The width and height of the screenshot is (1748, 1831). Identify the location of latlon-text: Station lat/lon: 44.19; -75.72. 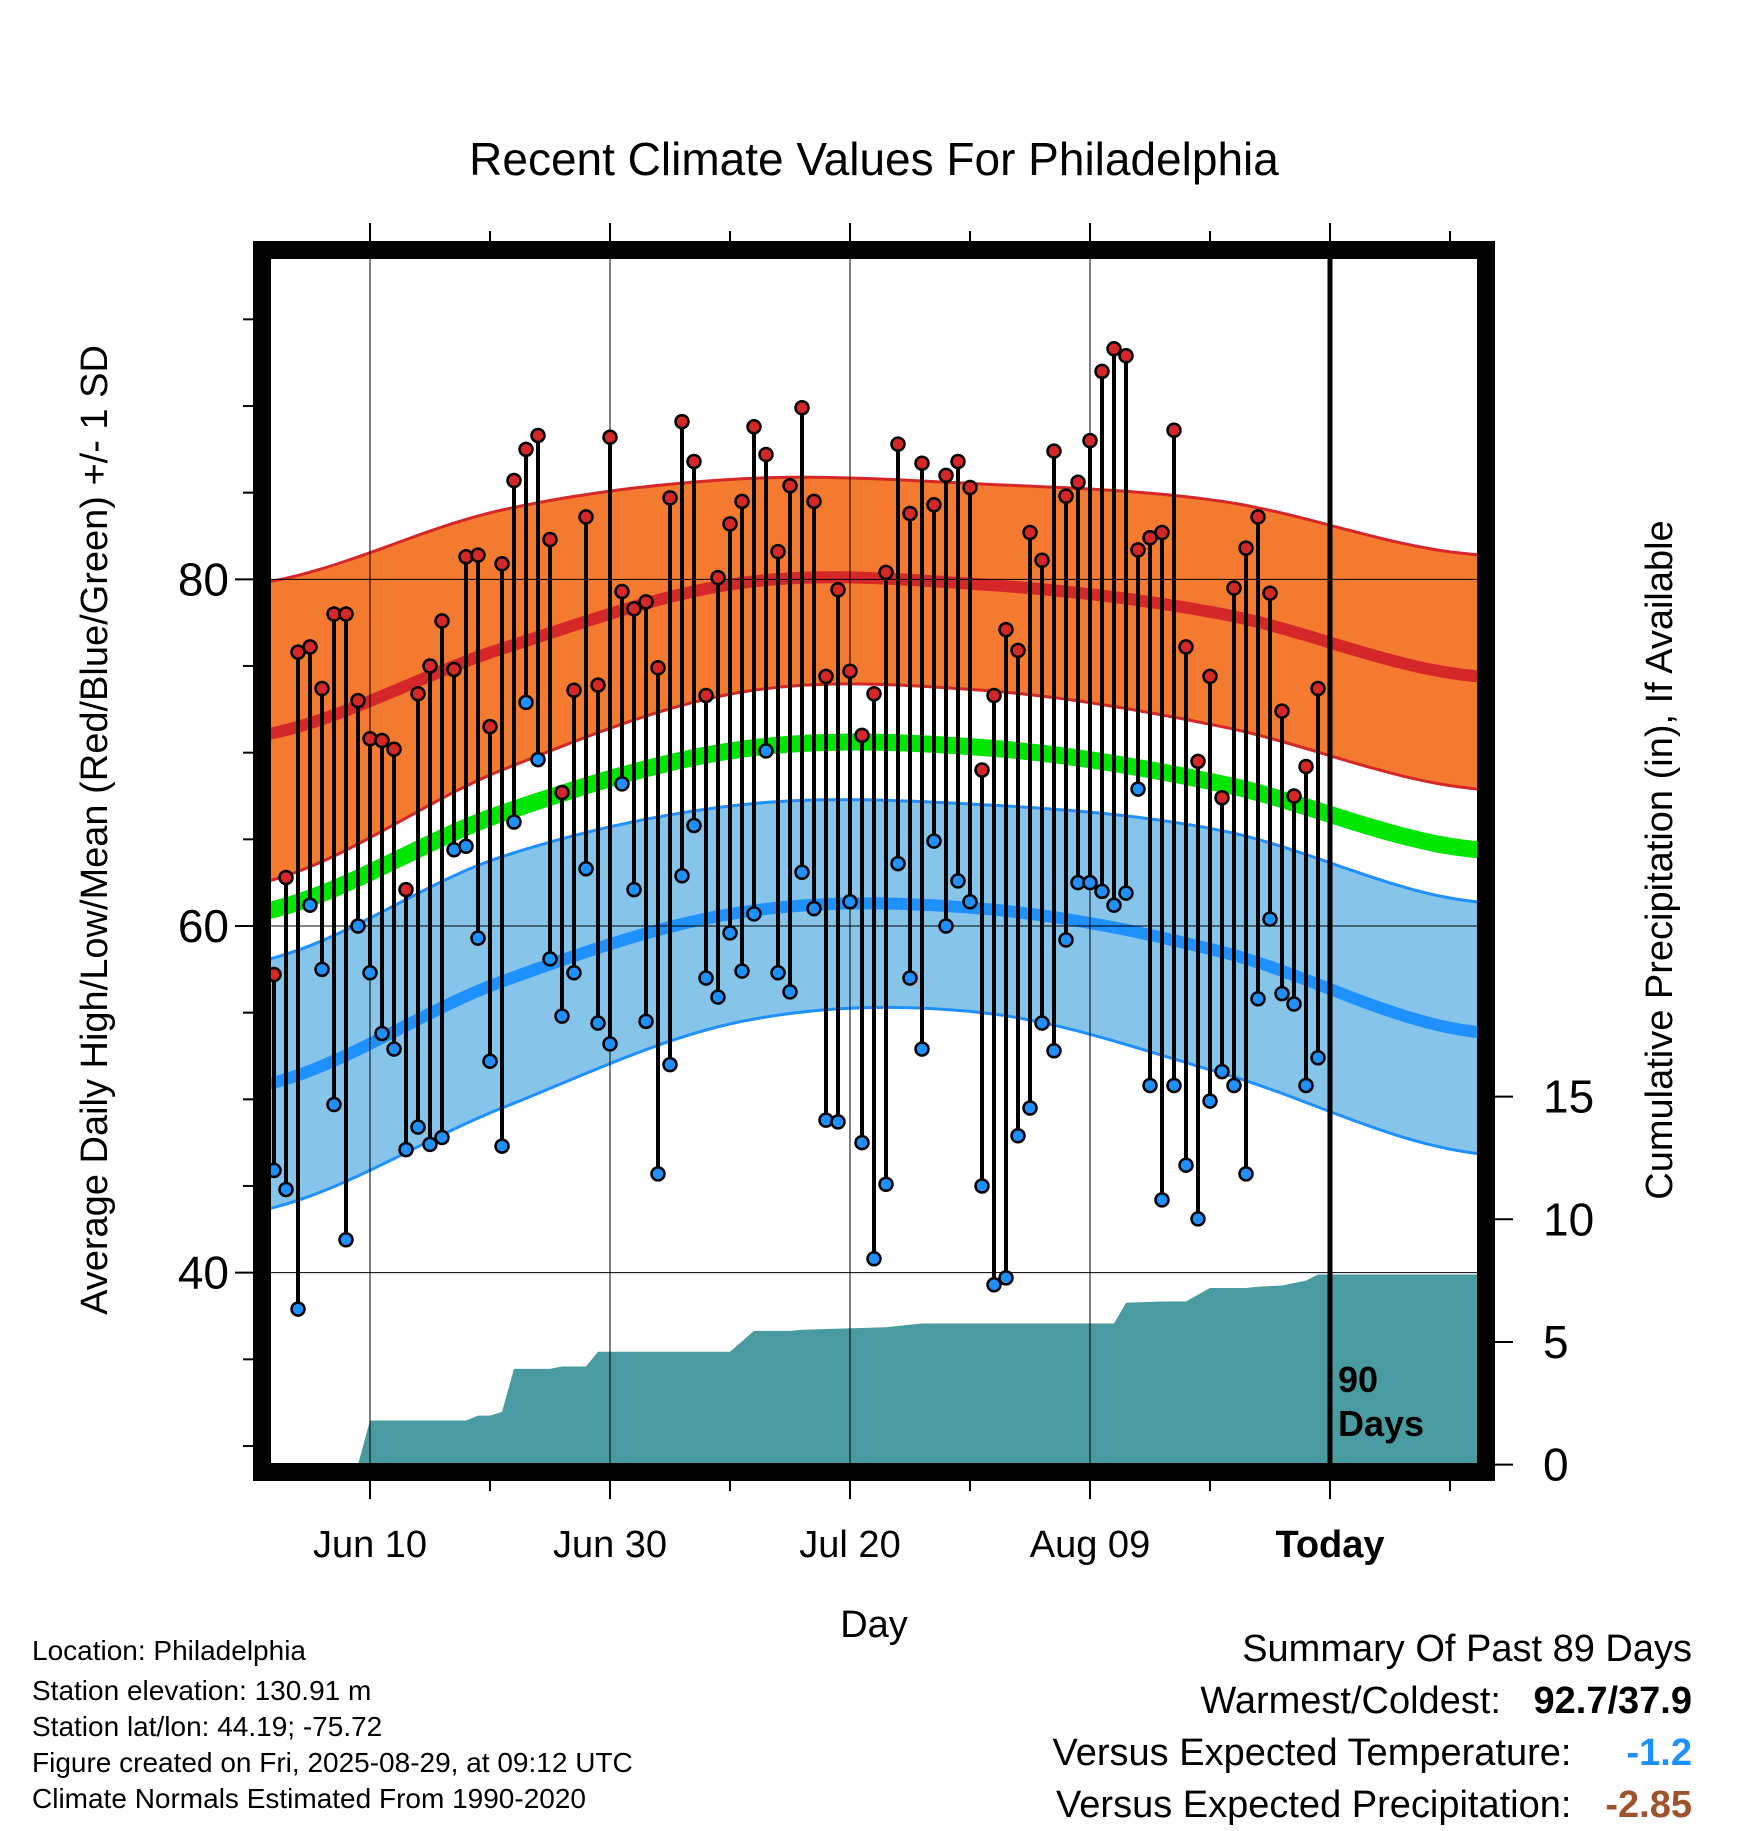
(207, 1726).